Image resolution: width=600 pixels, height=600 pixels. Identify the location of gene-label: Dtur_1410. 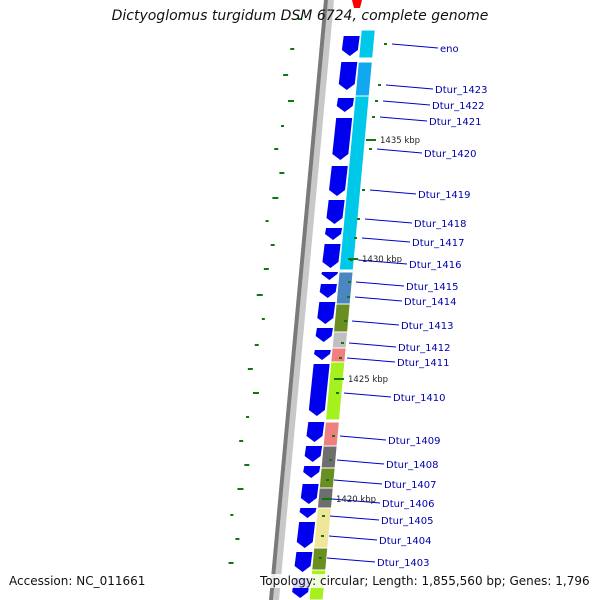
(419, 398).